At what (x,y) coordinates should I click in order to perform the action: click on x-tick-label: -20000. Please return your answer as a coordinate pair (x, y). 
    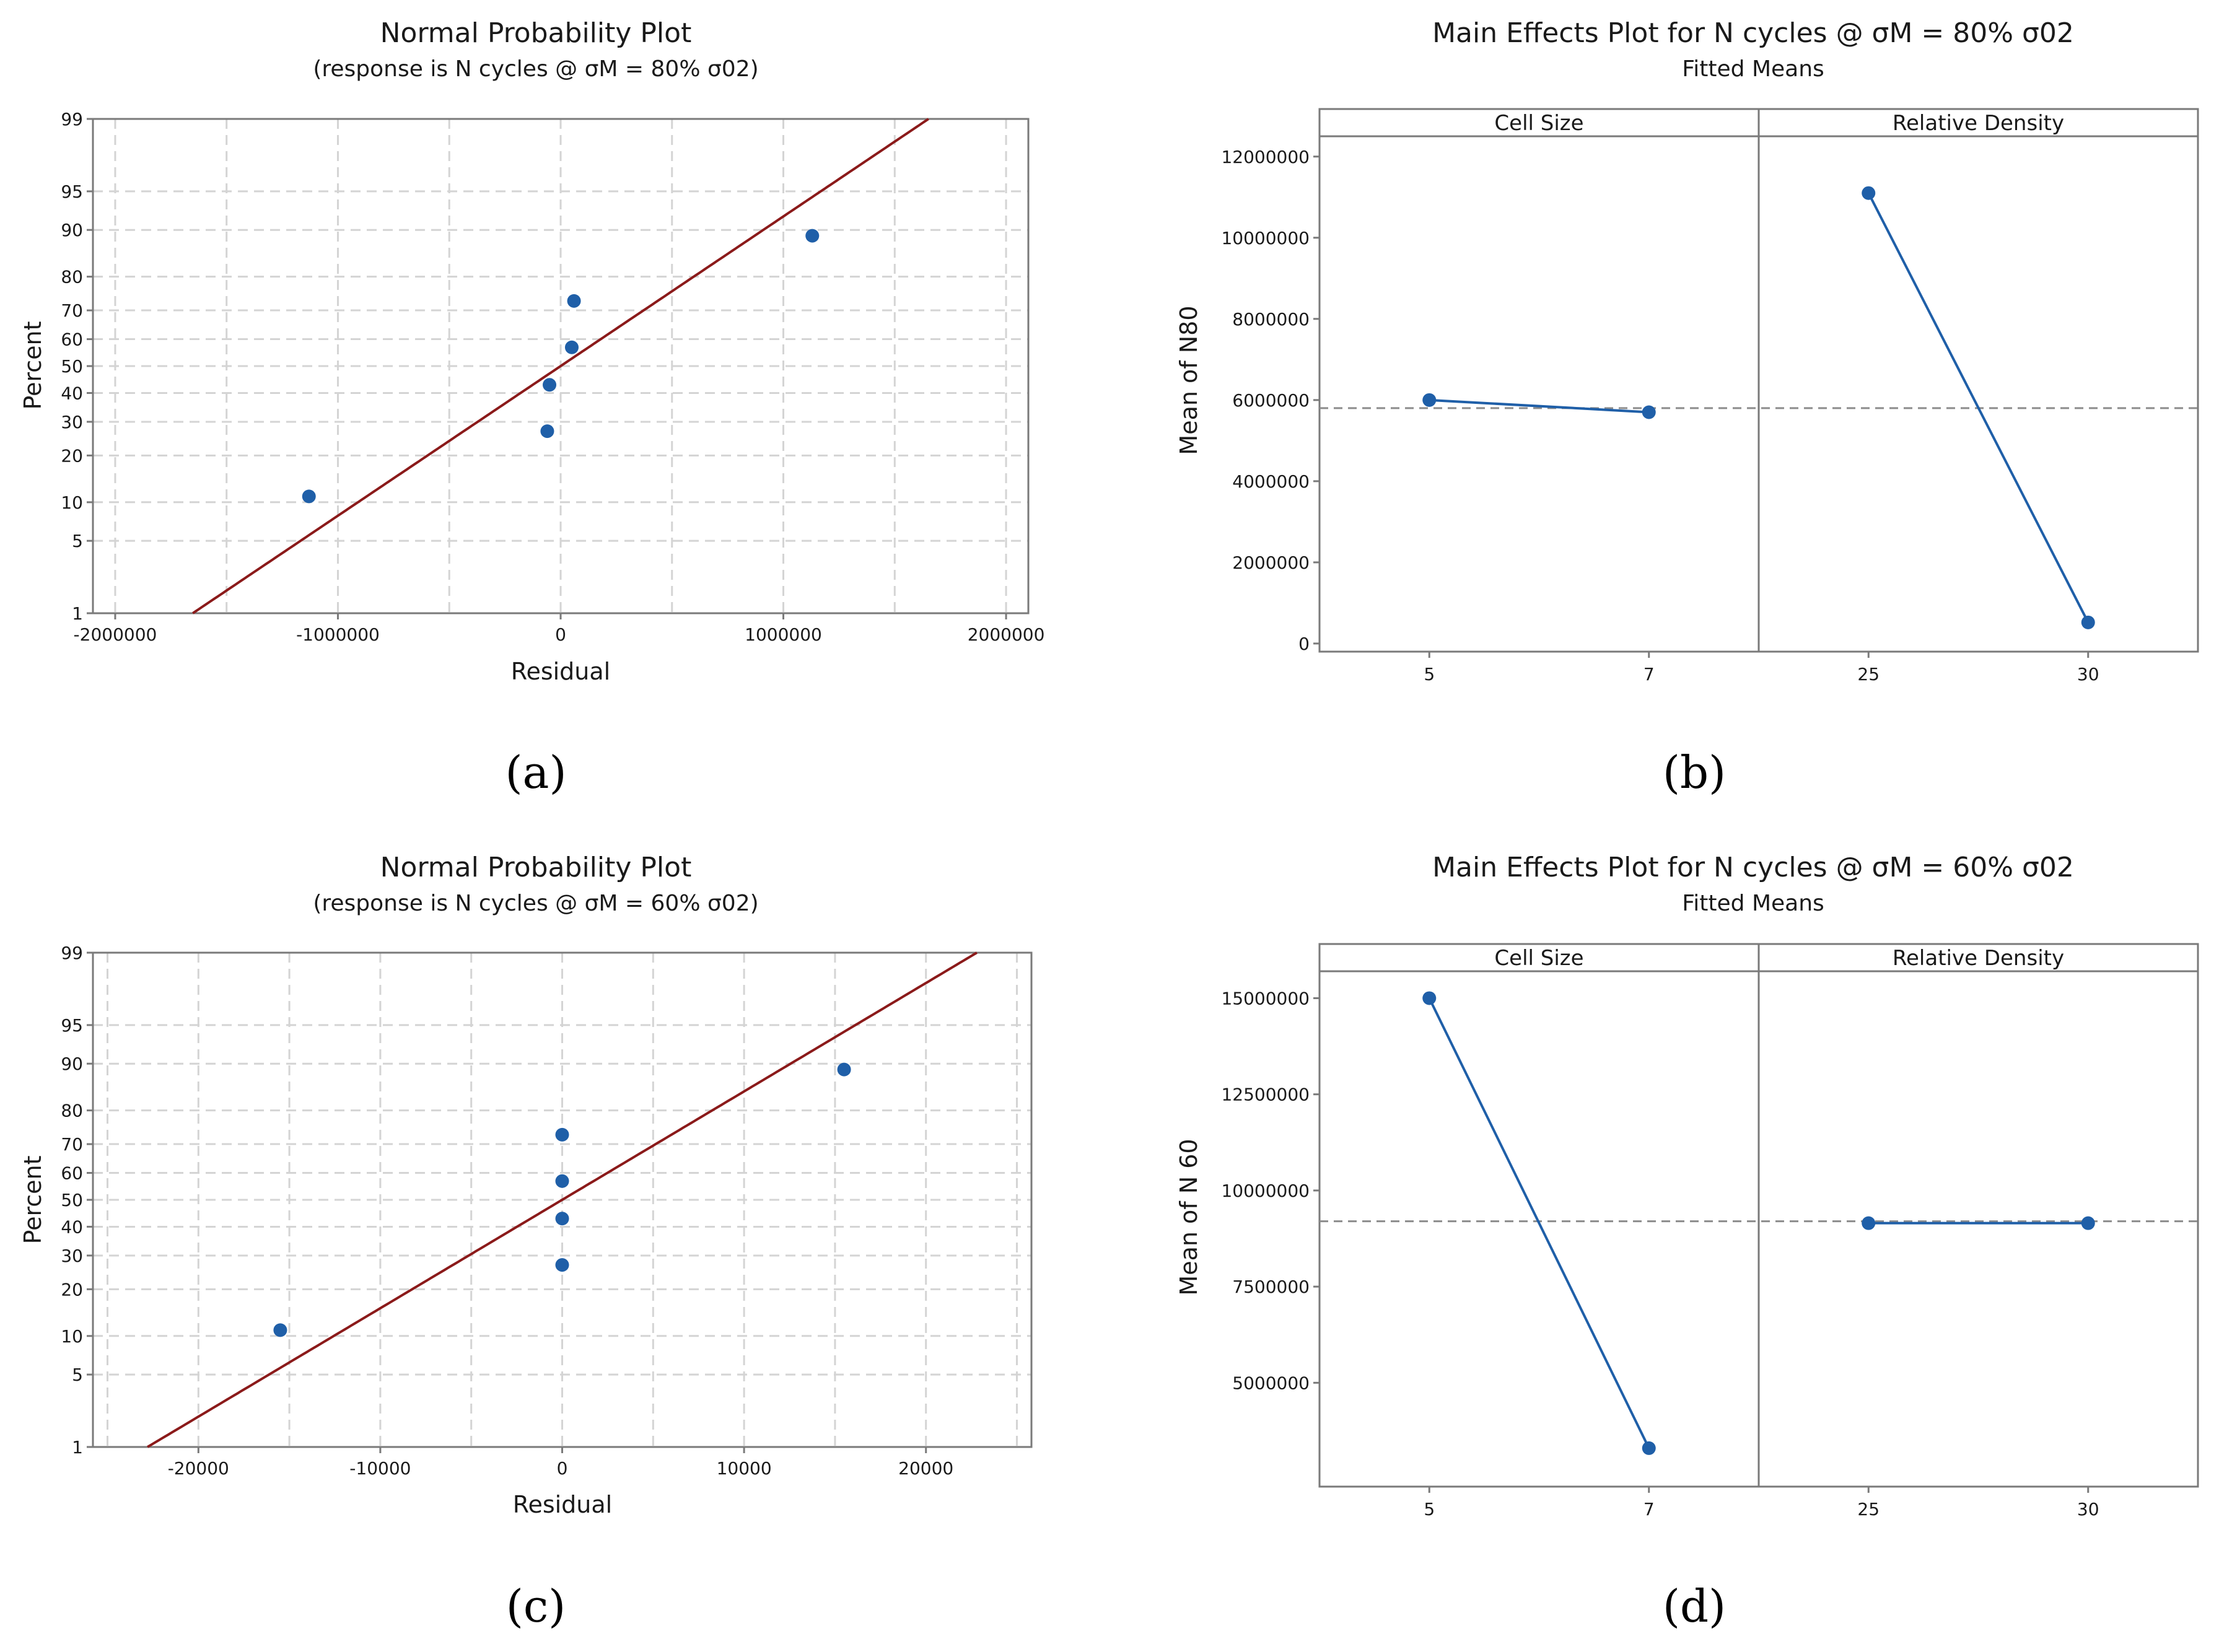
    Looking at the image, I should click on (199, 1469).